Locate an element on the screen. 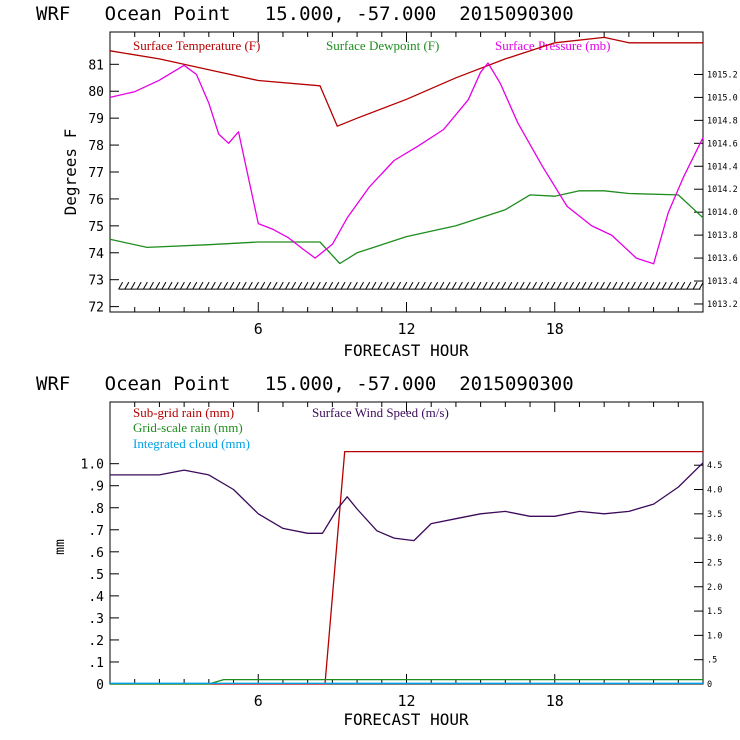 This screenshot has width=740, height=740. left-tick-label: 73 is located at coordinates (96, 281).